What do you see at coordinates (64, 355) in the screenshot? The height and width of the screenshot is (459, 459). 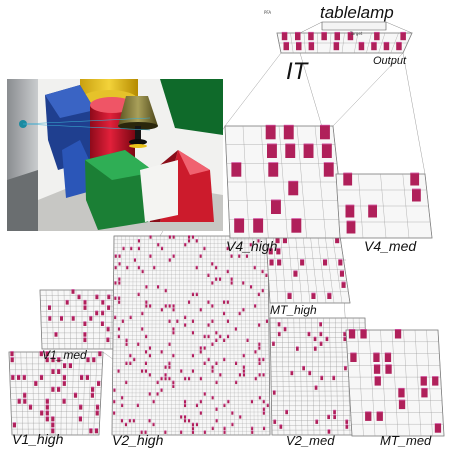 I see `v1-med-label: V1_med` at bounding box center [64, 355].